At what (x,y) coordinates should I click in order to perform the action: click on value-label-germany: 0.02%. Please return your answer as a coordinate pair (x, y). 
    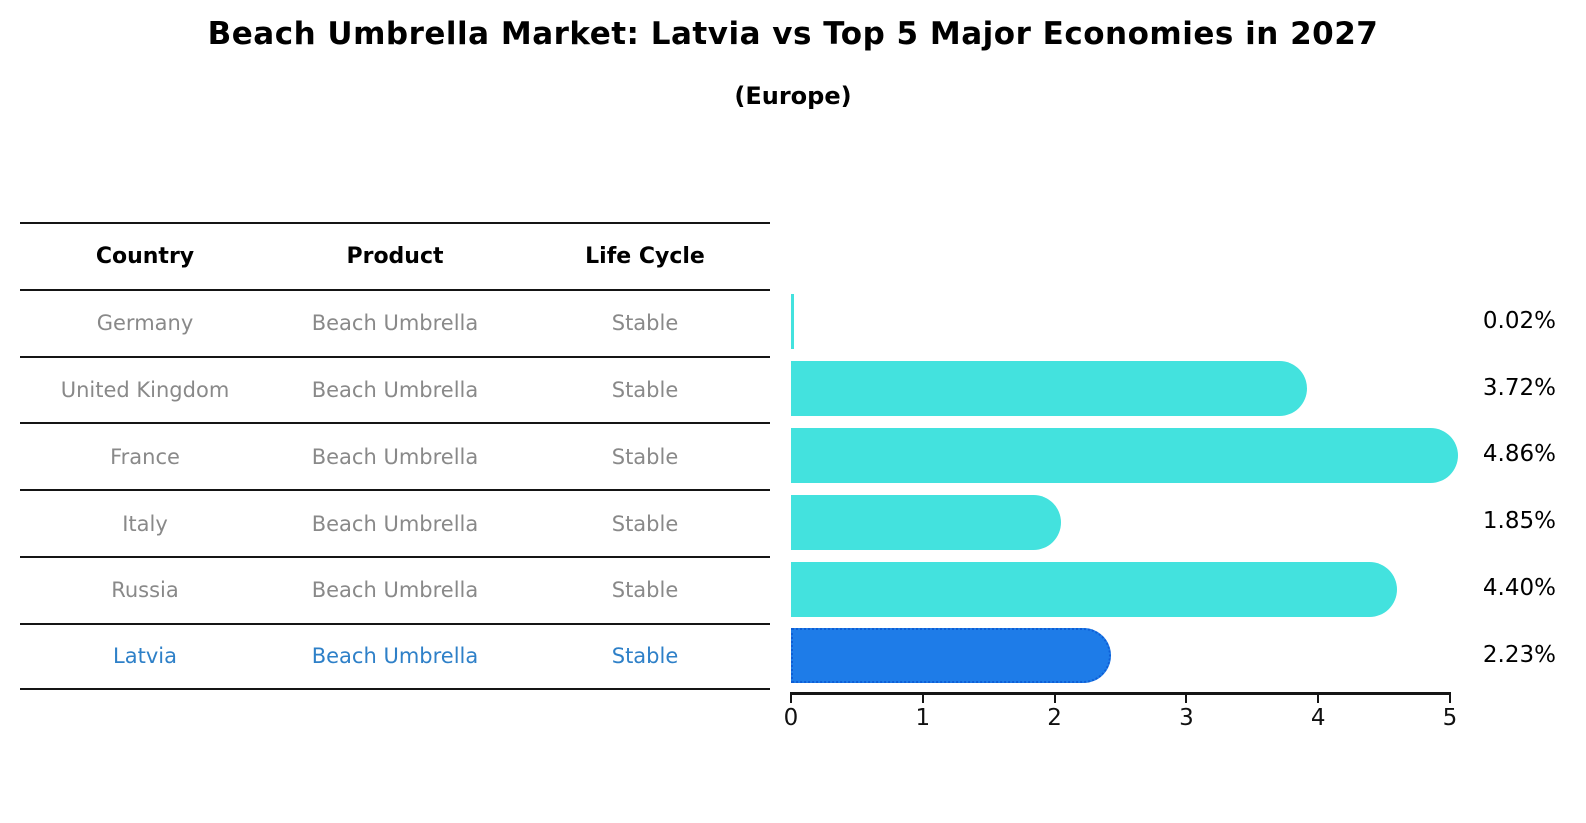
    Looking at the image, I should click on (1519, 320).